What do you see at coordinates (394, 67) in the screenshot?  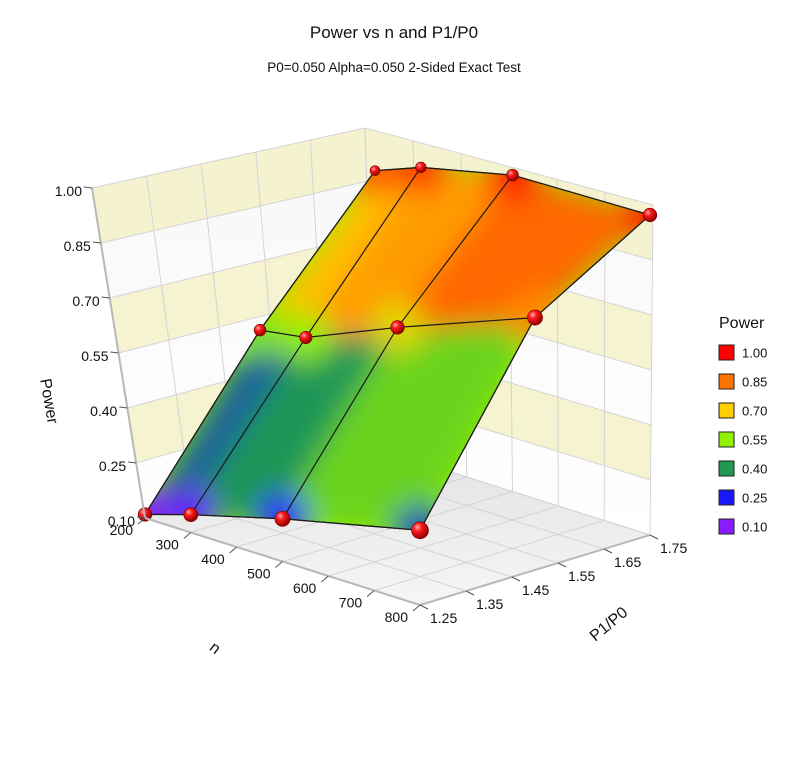 I see `chart-subtitle: P0=0.050 Alpha=0.050 2-Sided Exact Test` at bounding box center [394, 67].